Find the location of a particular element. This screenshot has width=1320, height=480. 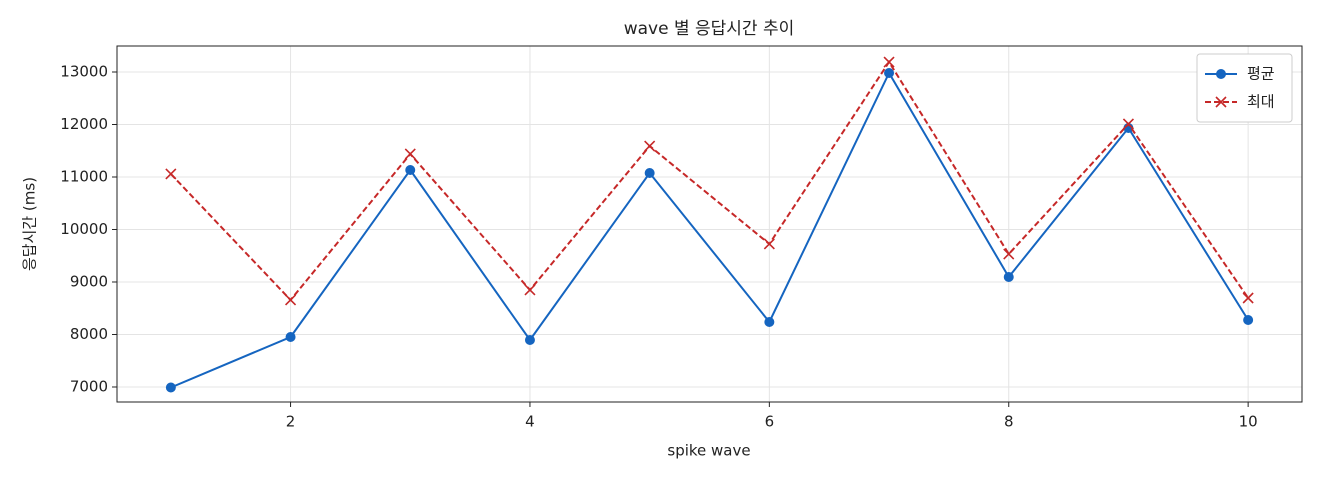

x-tick-label: 10 is located at coordinates (1248, 422).